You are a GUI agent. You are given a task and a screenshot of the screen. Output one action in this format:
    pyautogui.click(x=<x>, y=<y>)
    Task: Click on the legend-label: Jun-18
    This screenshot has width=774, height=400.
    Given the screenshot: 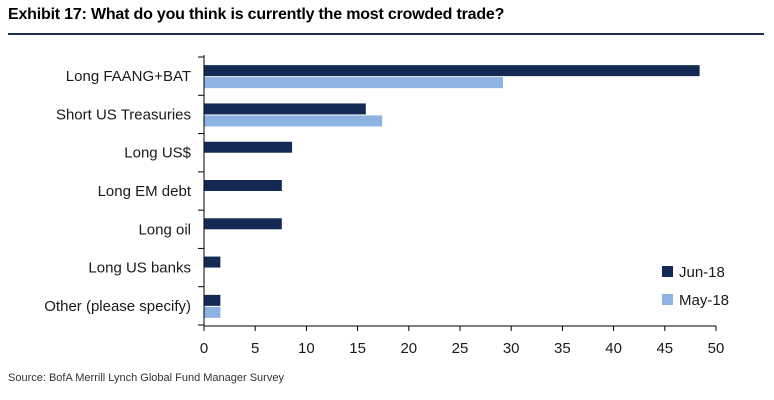 What is the action you would take?
    pyautogui.click(x=702, y=272)
    